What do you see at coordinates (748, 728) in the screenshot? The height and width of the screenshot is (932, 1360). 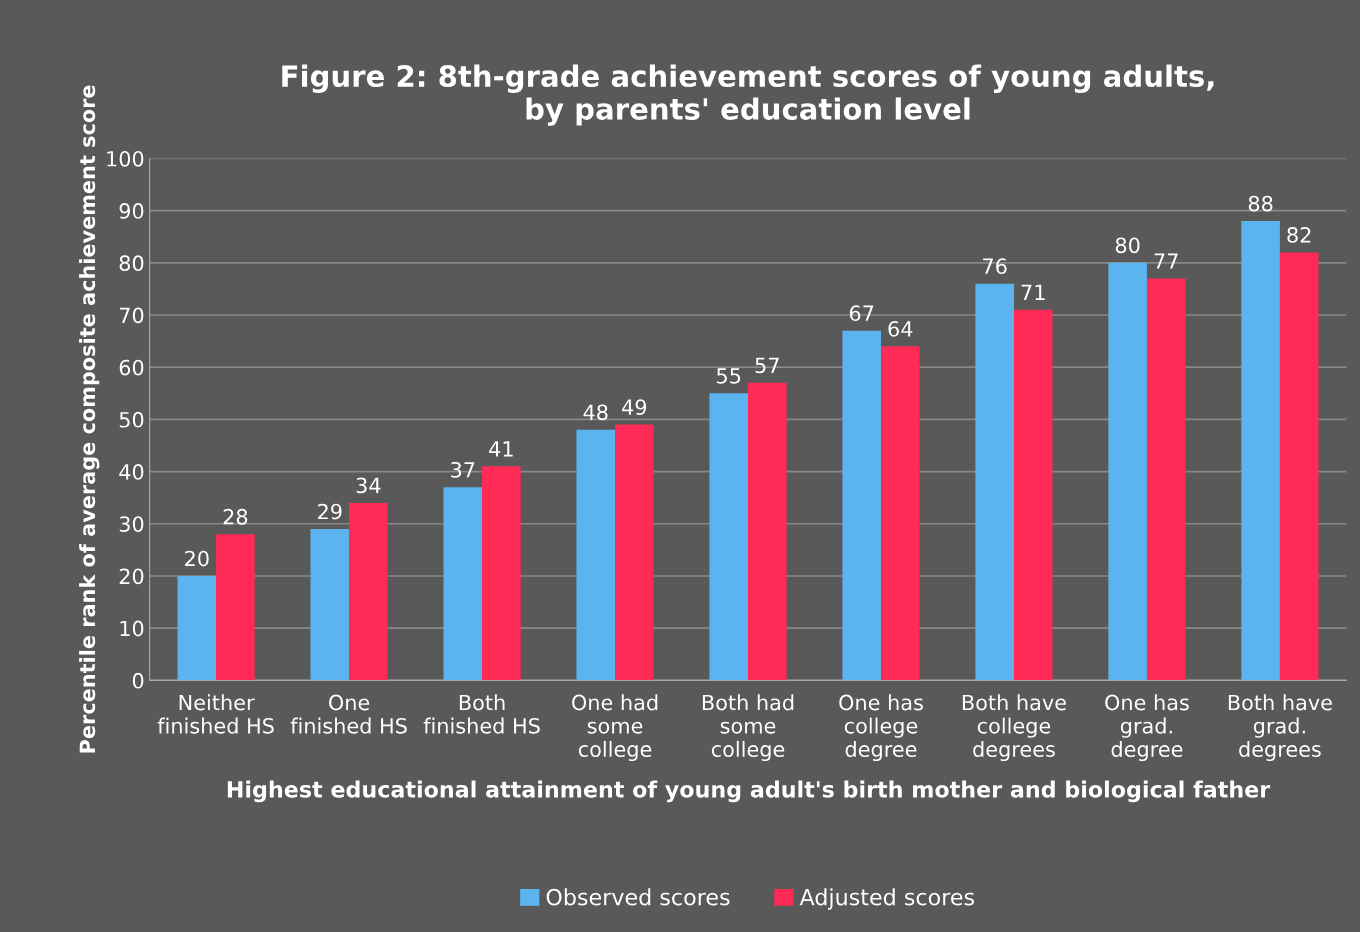 I see `x-tick-label: Both had some college` at bounding box center [748, 728].